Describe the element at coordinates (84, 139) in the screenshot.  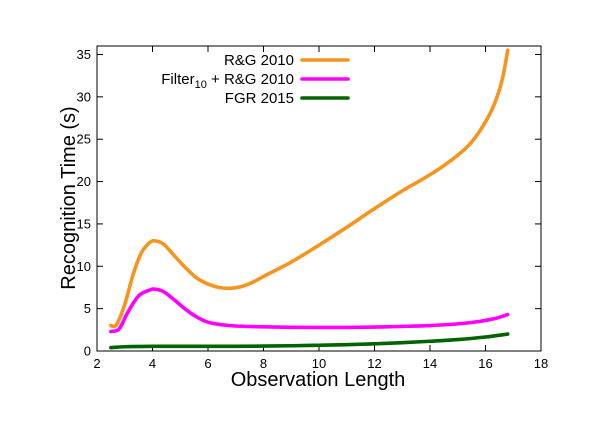
I see `y-tick-label: 25` at that location.